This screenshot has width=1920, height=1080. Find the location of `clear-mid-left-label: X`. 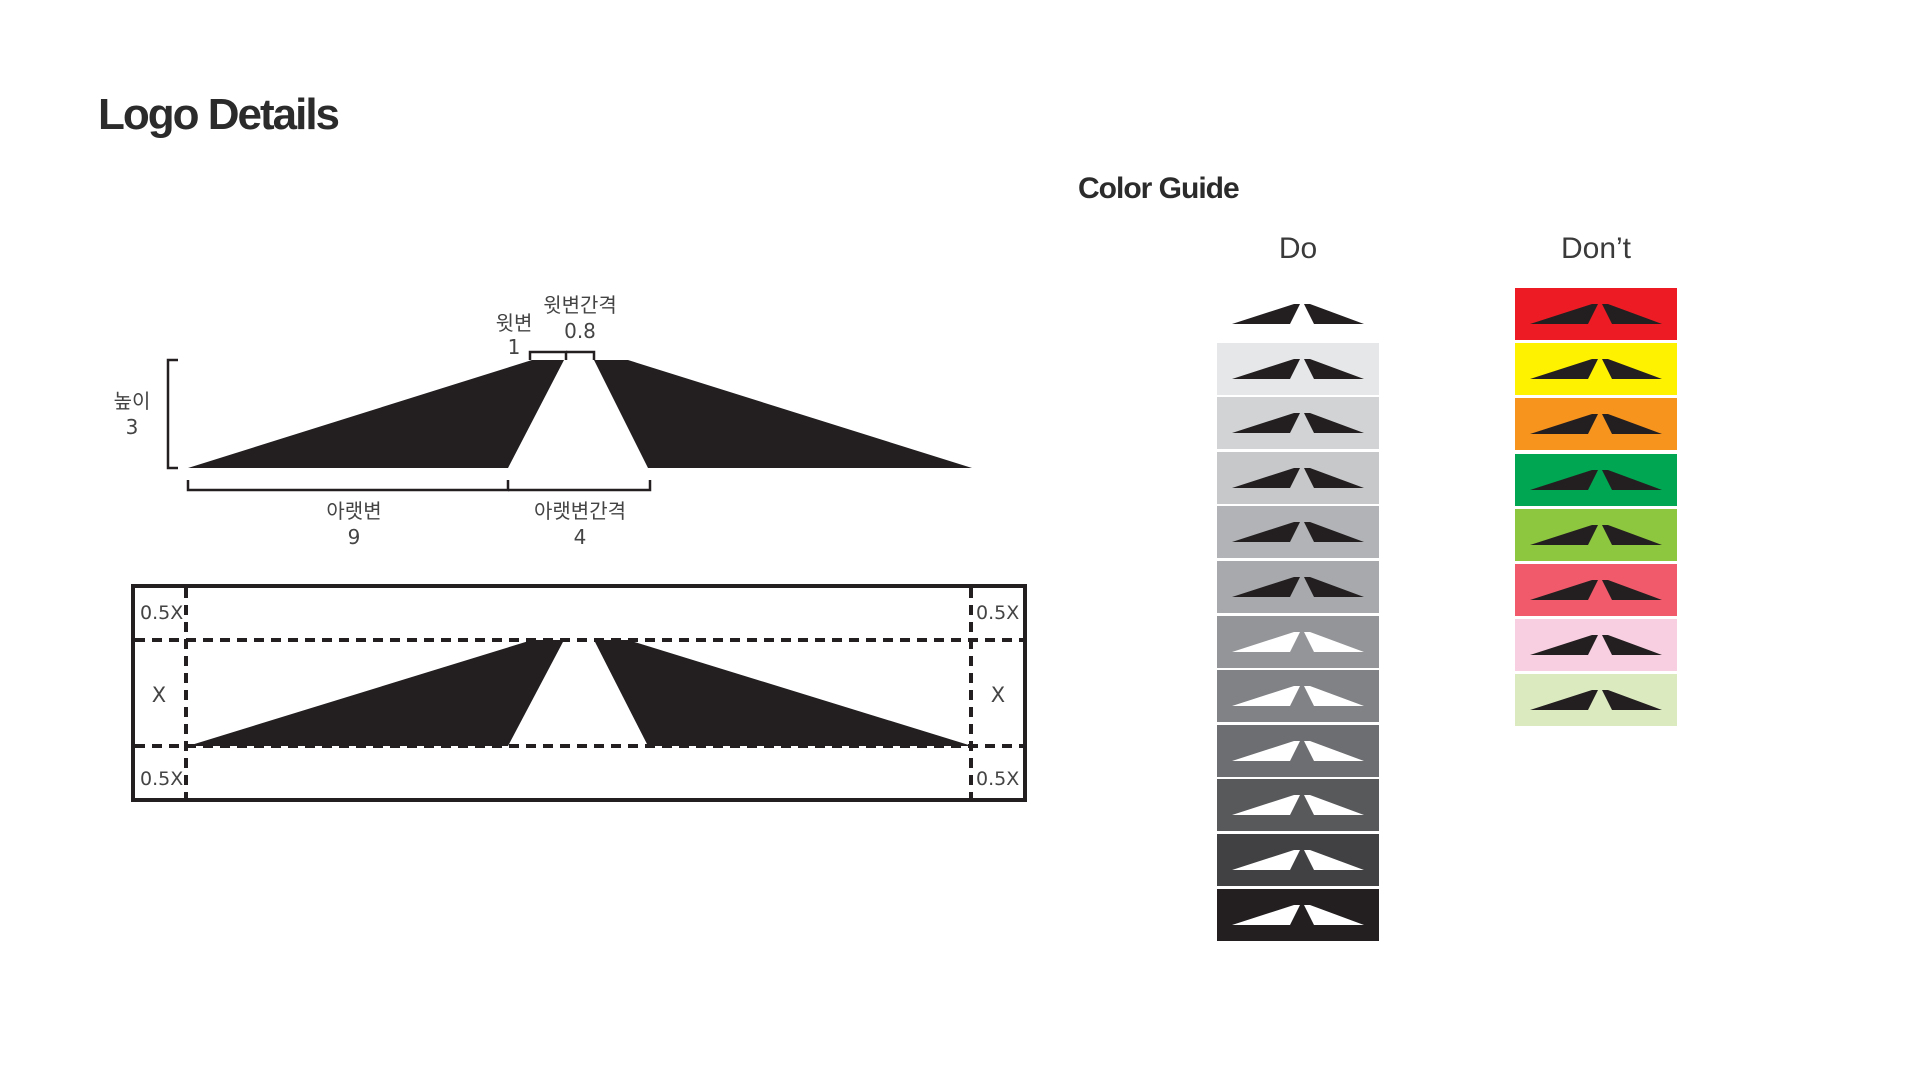

clear-mid-left-label: X is located at coordinates (159, 695).